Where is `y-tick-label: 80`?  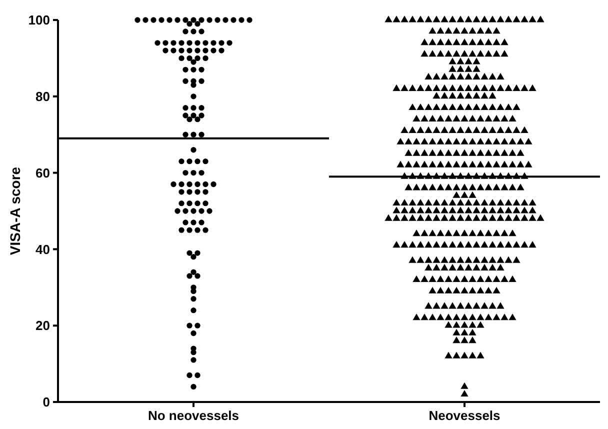
y-tick-label: 80 is located at coordinates (43, 96).